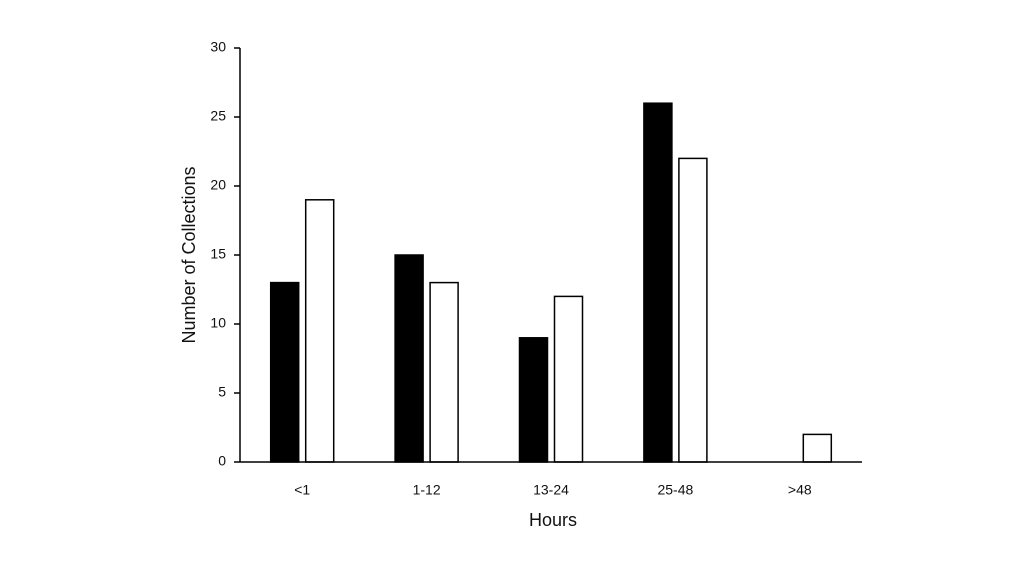 This screenshot has width=1024, height=576. What do you see at coordinates (218, 185) in the screenshot?
I see `y-tick-label: 20` at bounding box center [218, 185].